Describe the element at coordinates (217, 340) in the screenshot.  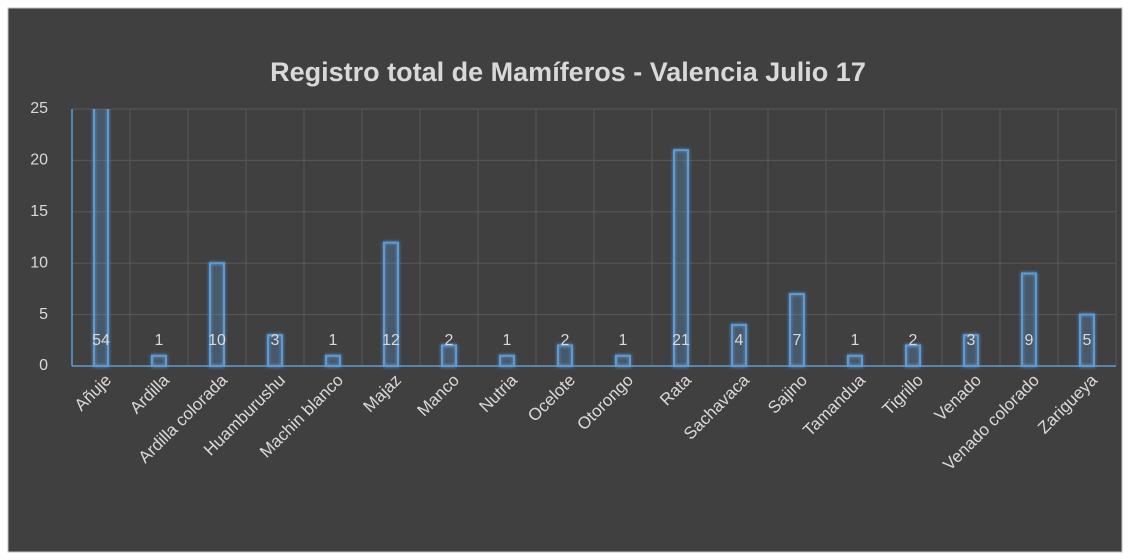
I see `data-label: 10` at that location.